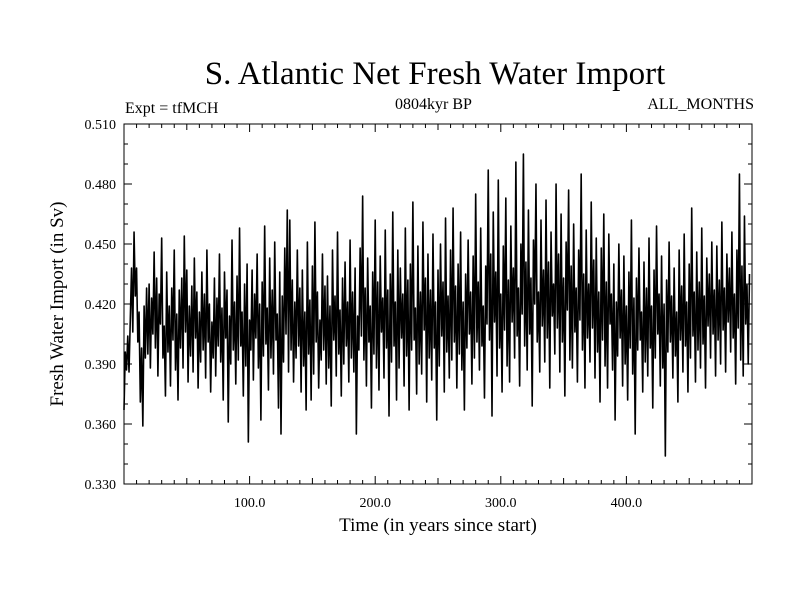  I want to click on months-label: ALL_MONTHS, so click(700, 104).